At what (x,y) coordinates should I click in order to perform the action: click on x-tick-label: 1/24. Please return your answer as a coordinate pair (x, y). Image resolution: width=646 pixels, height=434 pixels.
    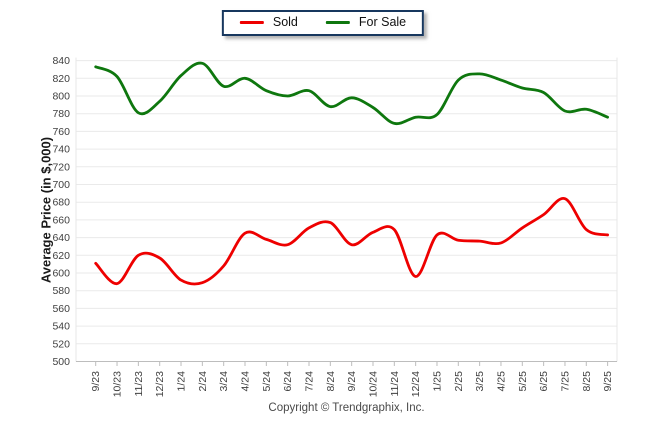
    Looking at the image, I should click on (182, 381).